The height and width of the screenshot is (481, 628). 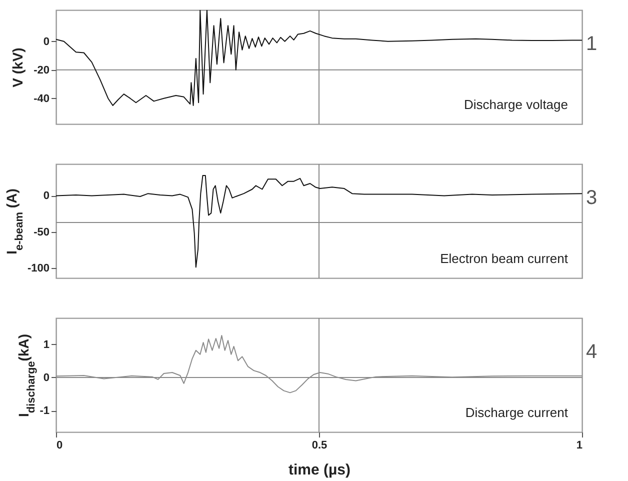 What do you see at coordinates (516, 104) in the screenshot?
I see `annotation: Discharge voltage` at bounding box center [516, 104].